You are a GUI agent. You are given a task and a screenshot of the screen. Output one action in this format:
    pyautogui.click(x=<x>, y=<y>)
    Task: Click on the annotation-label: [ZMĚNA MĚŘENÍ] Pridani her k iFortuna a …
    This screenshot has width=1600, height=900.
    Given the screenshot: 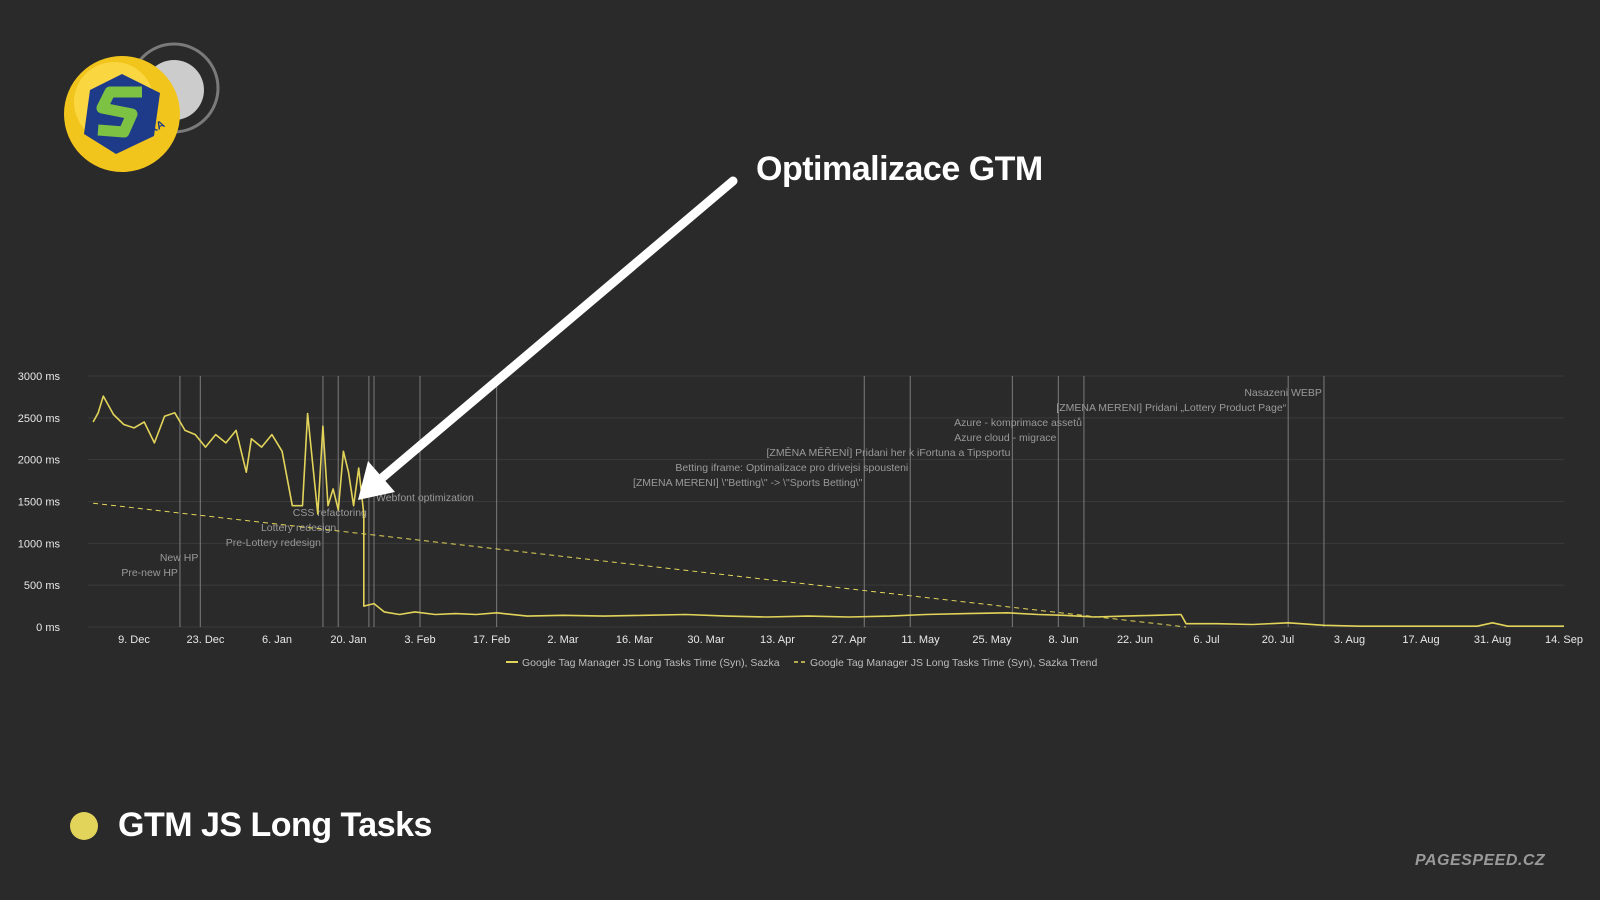 What is the action you would take?
    pyautogui.click(x=888, y=452)
    